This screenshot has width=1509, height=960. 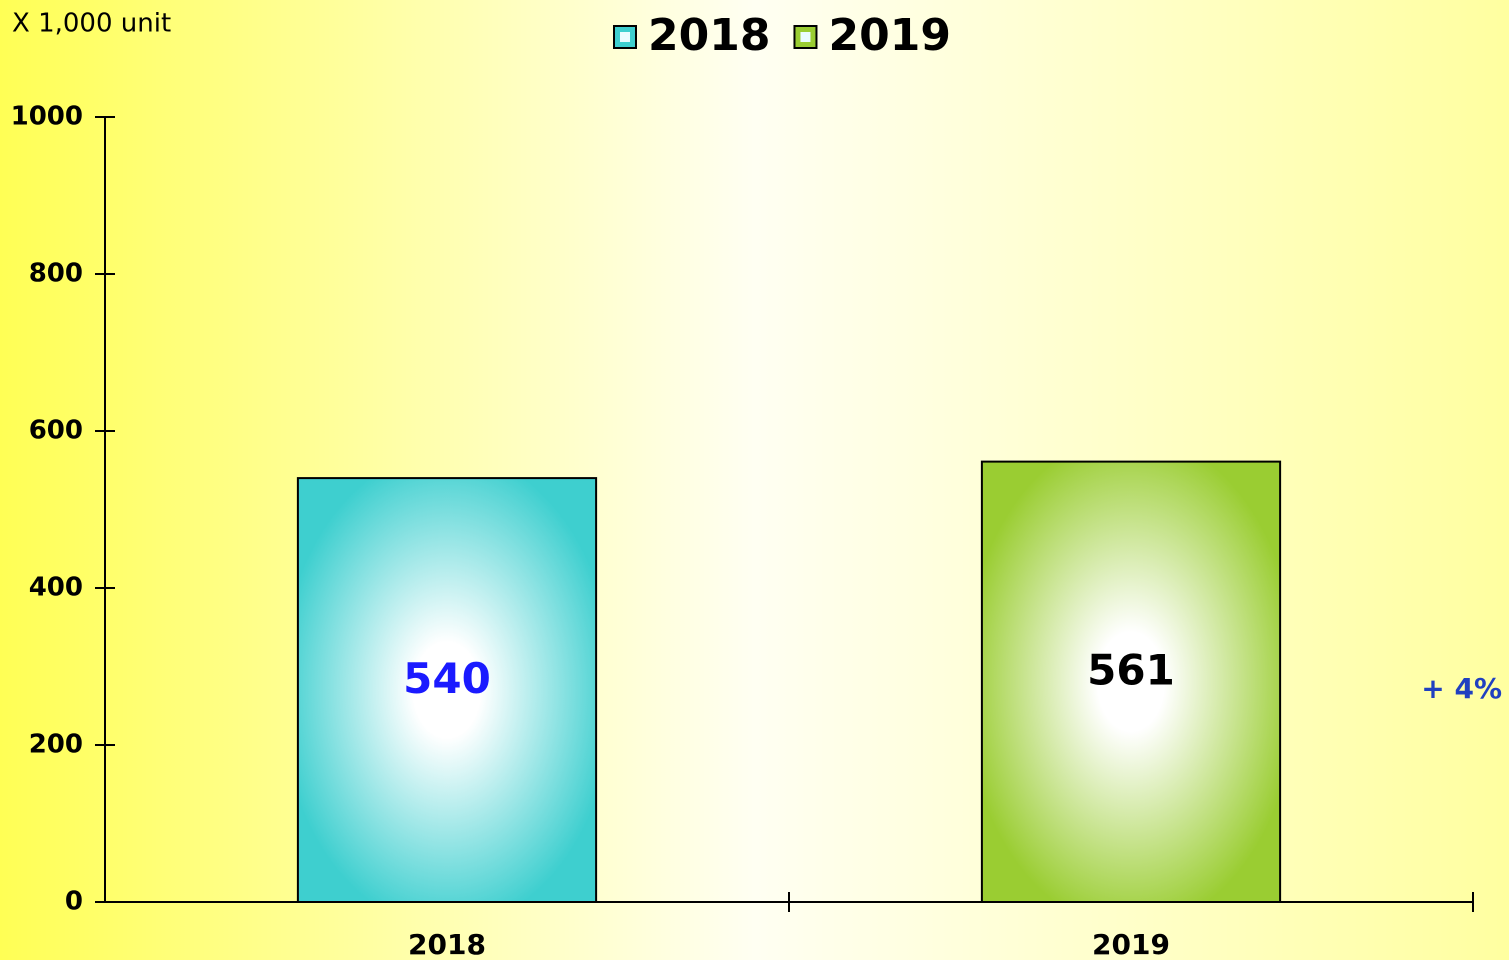 I want to click on y-tick-label: 0, so click(x=74, y=902).